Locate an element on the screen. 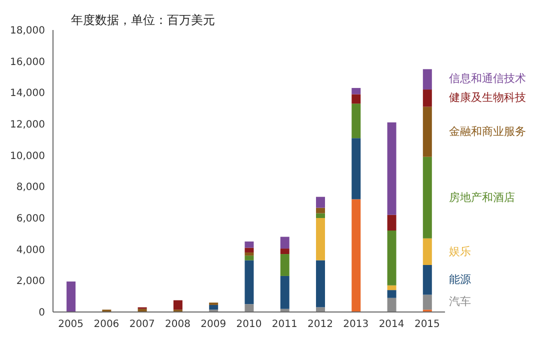 This screenshot has height=347, width=553. x-tick-label: 2014 is located at coordinates (391, 324).